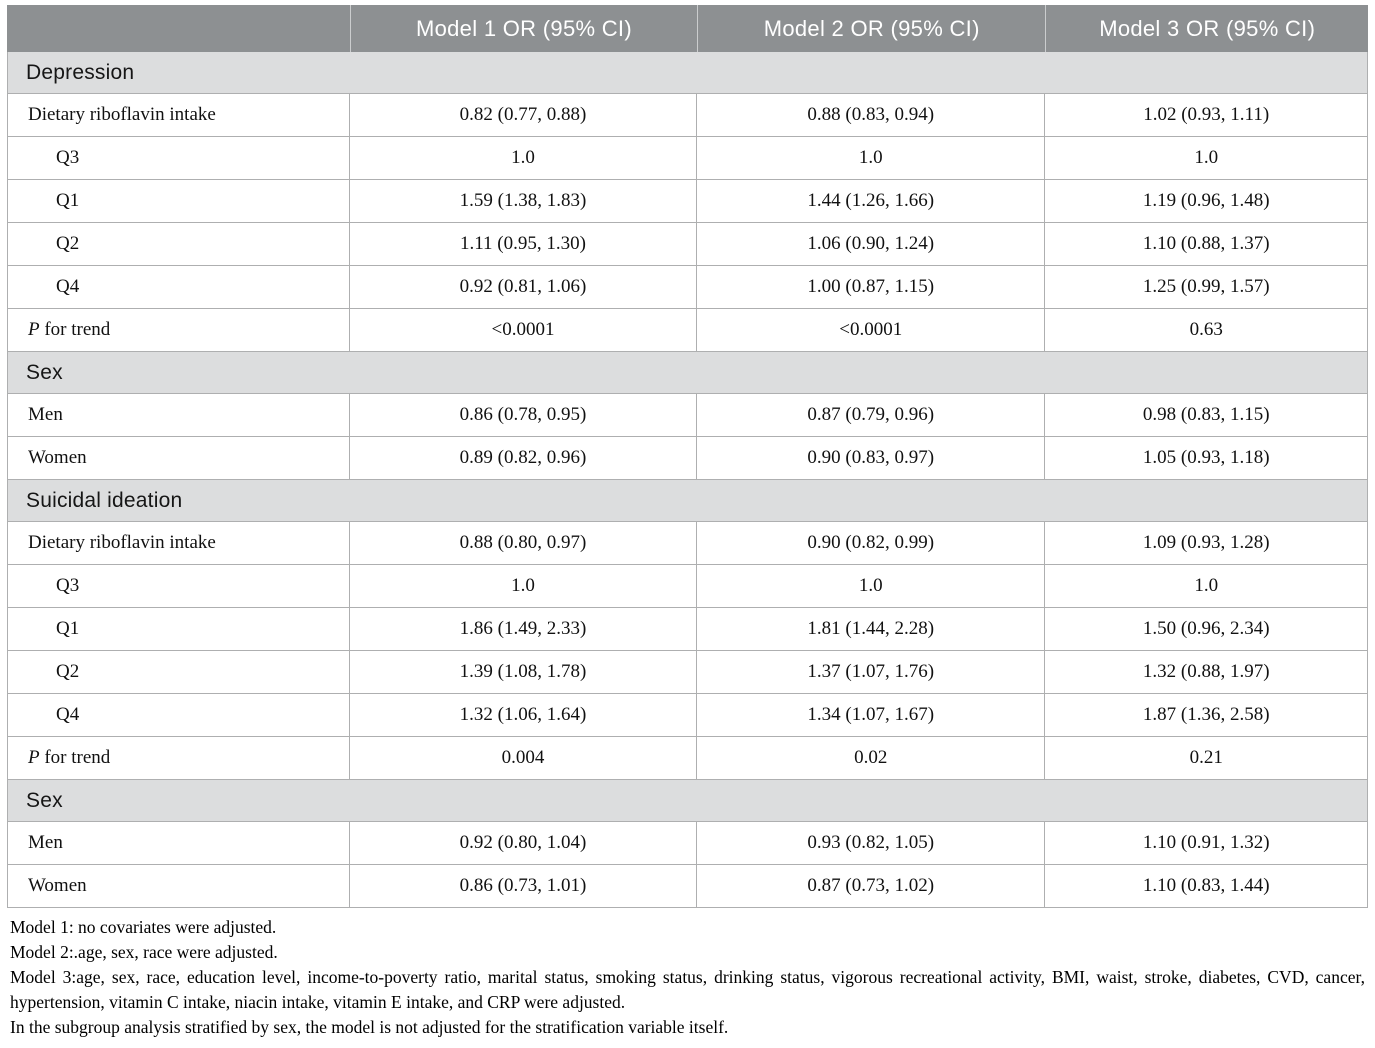 The image size is (1375, 1048). Describe the element at coordinates (523, 458) in the screenshot. I see `value-cell: 0.89 (0.82, 0.96)` at that location.